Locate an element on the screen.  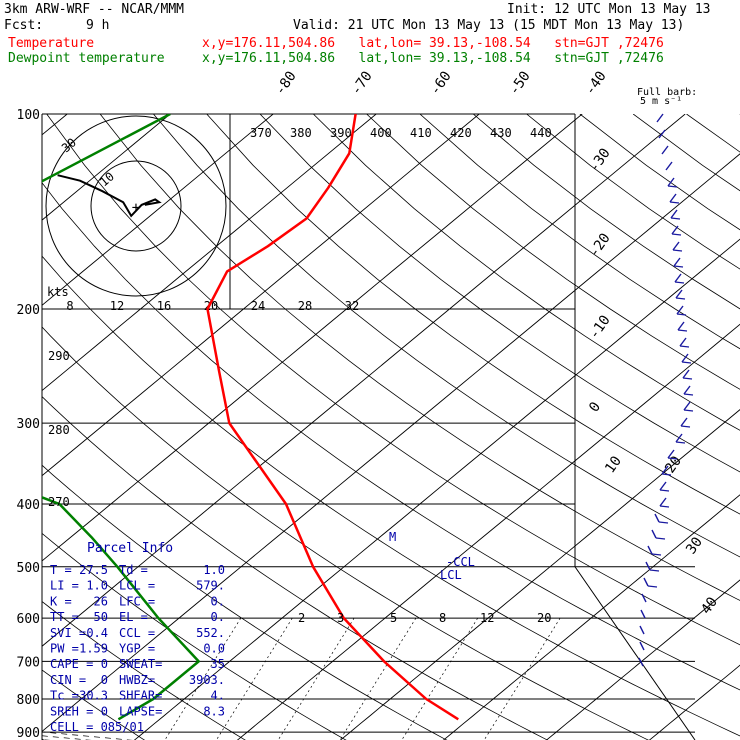
parcel-info-key: TT = is located at coordinates (64, 617).